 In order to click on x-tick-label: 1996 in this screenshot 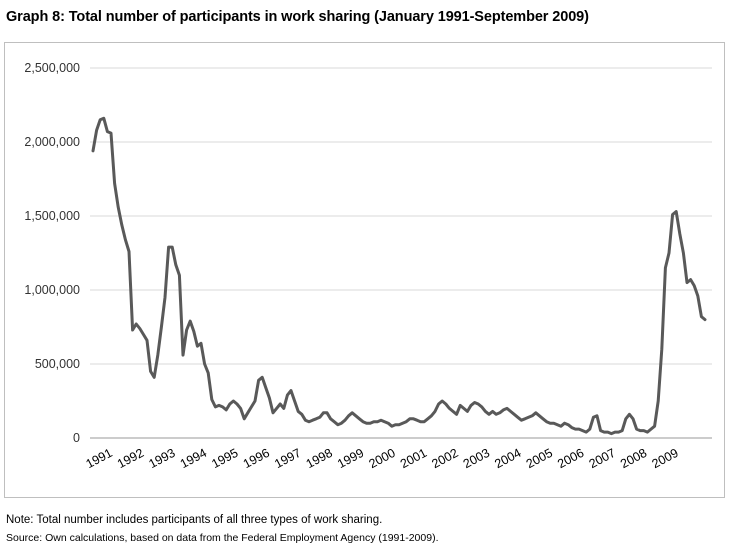, I will do `click(256, 458)`.